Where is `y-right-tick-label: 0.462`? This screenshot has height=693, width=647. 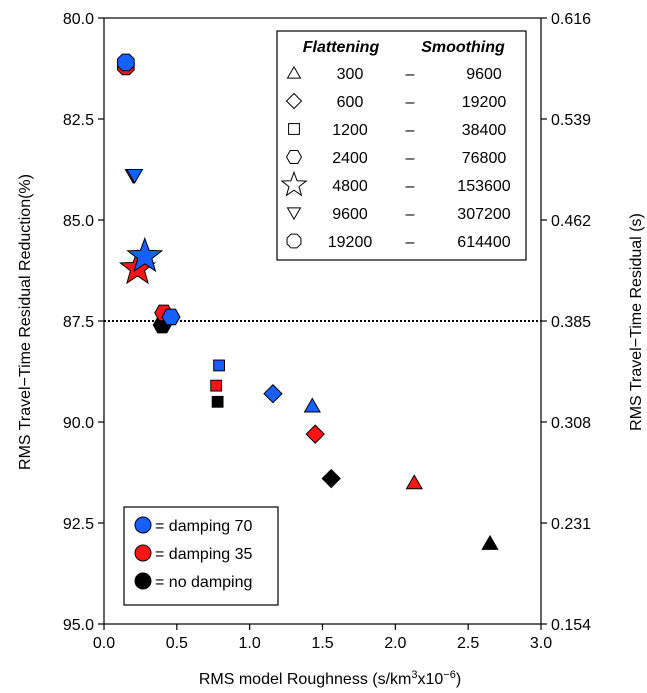 y-right-tick-label: 0.462 is located at coordinates (571, 221).